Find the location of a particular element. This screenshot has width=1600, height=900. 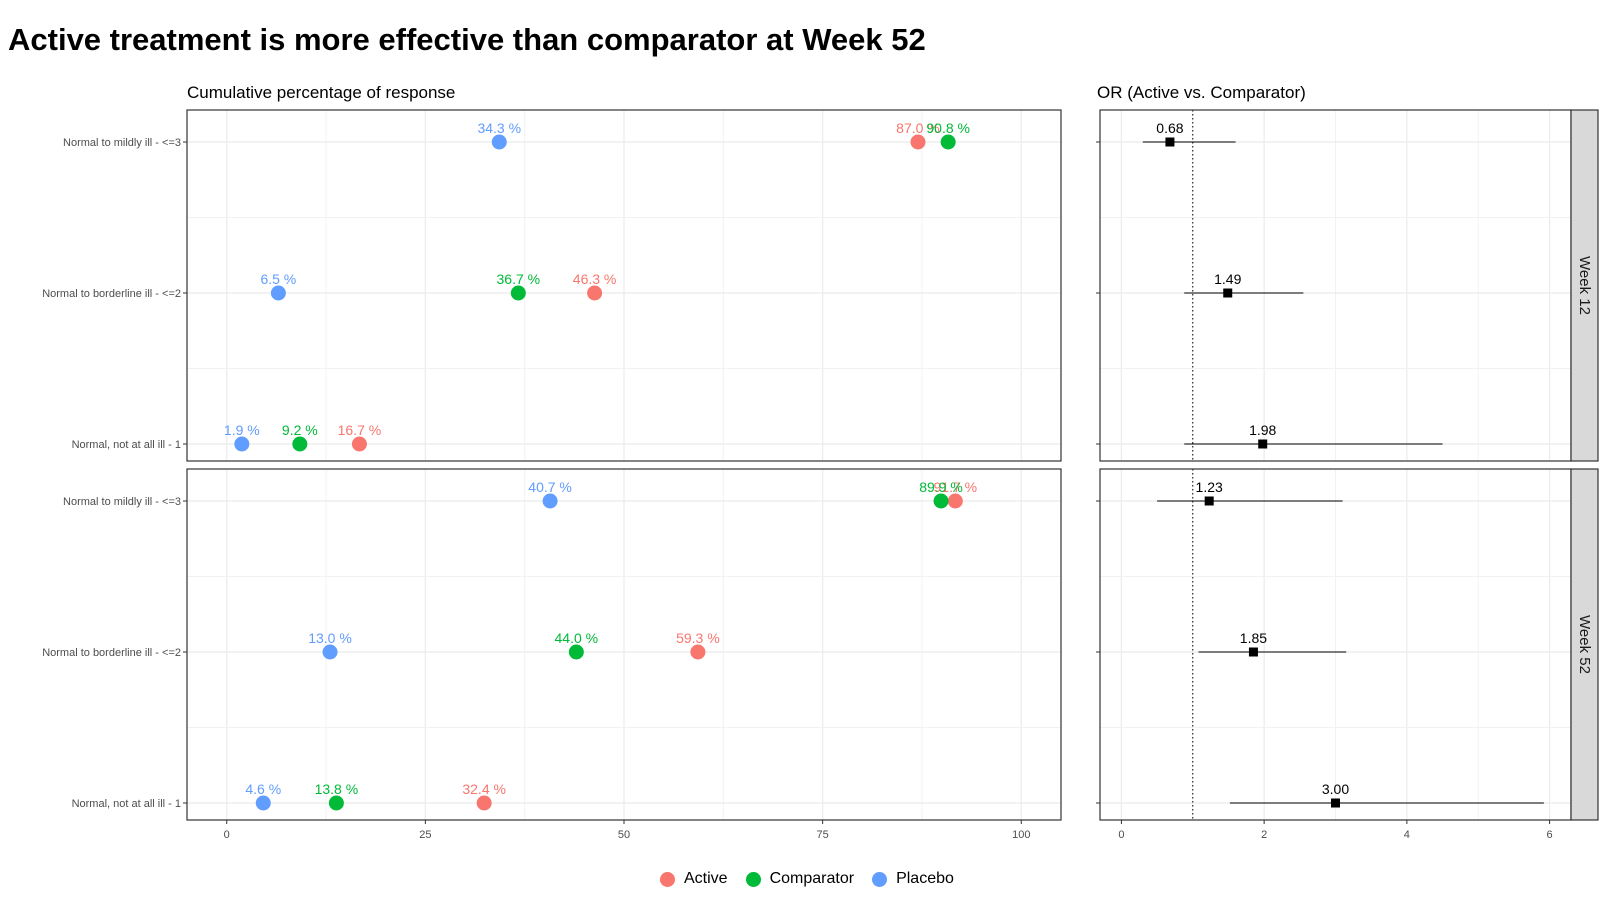

data-label-placebo: 13.0 % is located at coordinates (330, 638).